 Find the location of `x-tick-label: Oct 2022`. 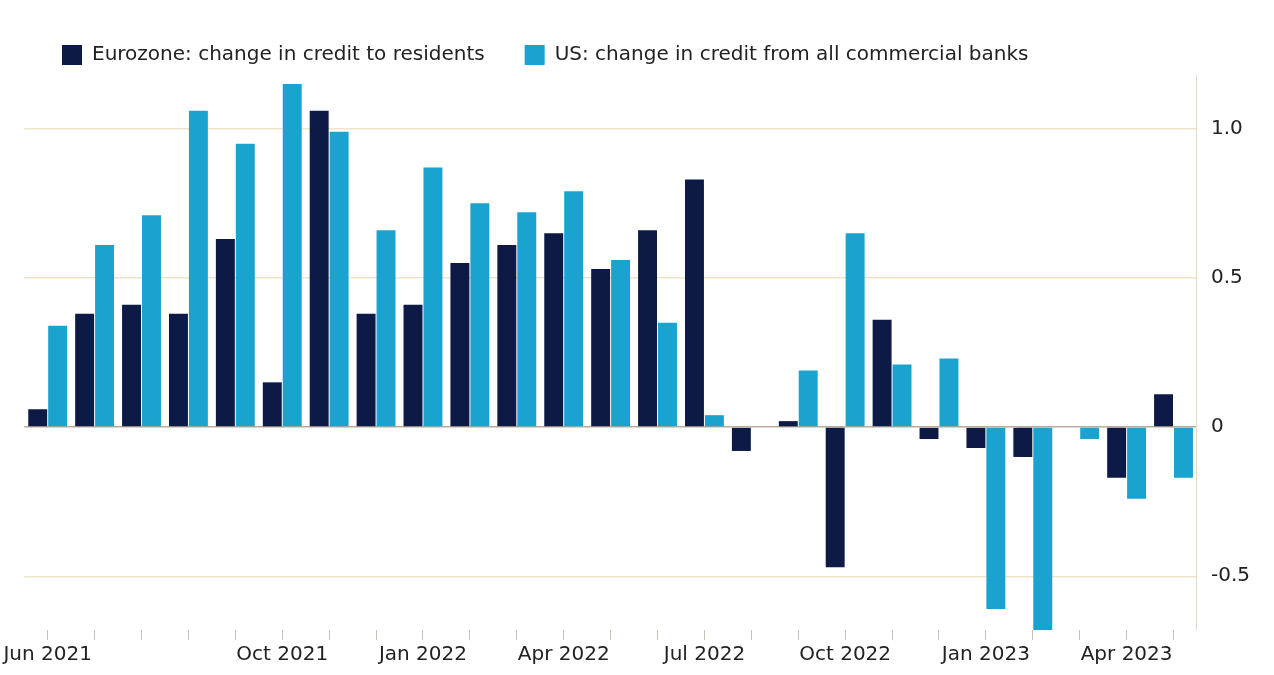

x-tick-label: Oct 2022 is located at coordinates (845, 653).